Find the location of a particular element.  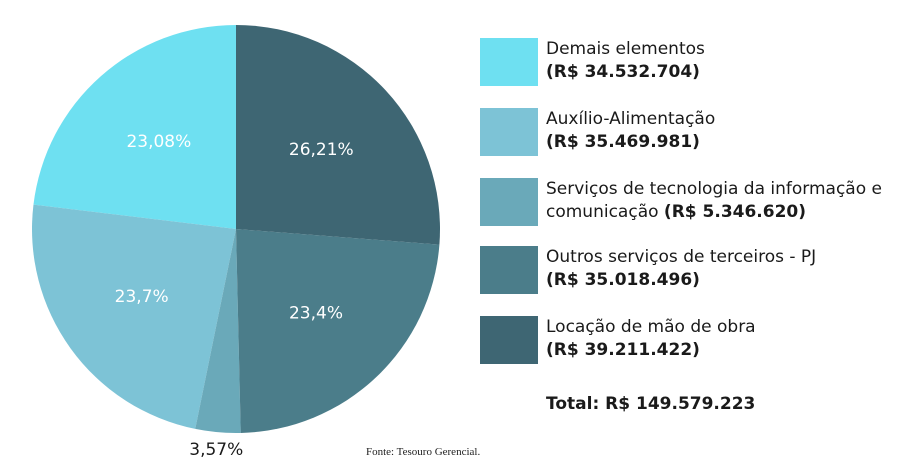

legend-item: Locação de mão de obra (R$ 39.211.422) is located at coordinates (695, 342).